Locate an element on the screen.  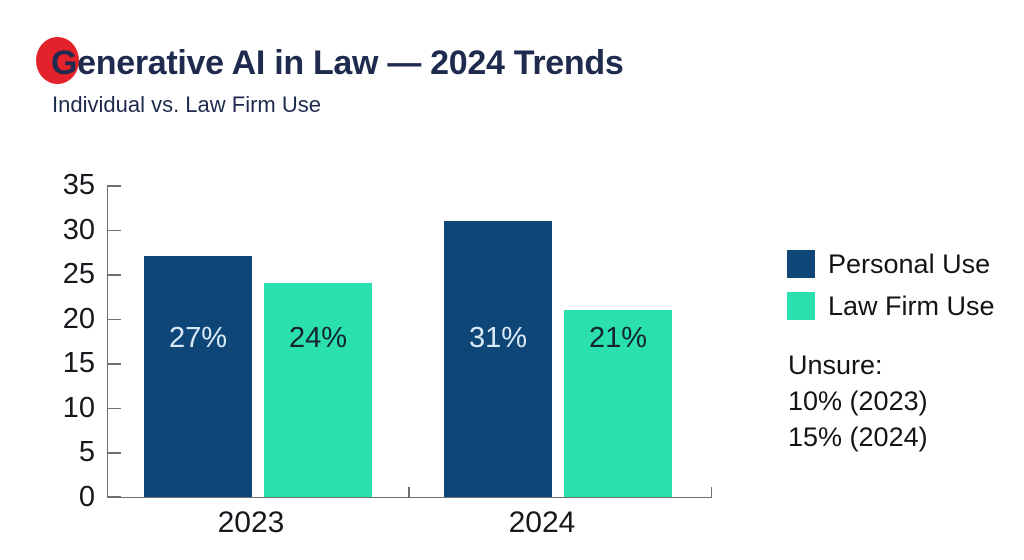
y-axis-tick-label: 10 is located at coordinates (78, 407).